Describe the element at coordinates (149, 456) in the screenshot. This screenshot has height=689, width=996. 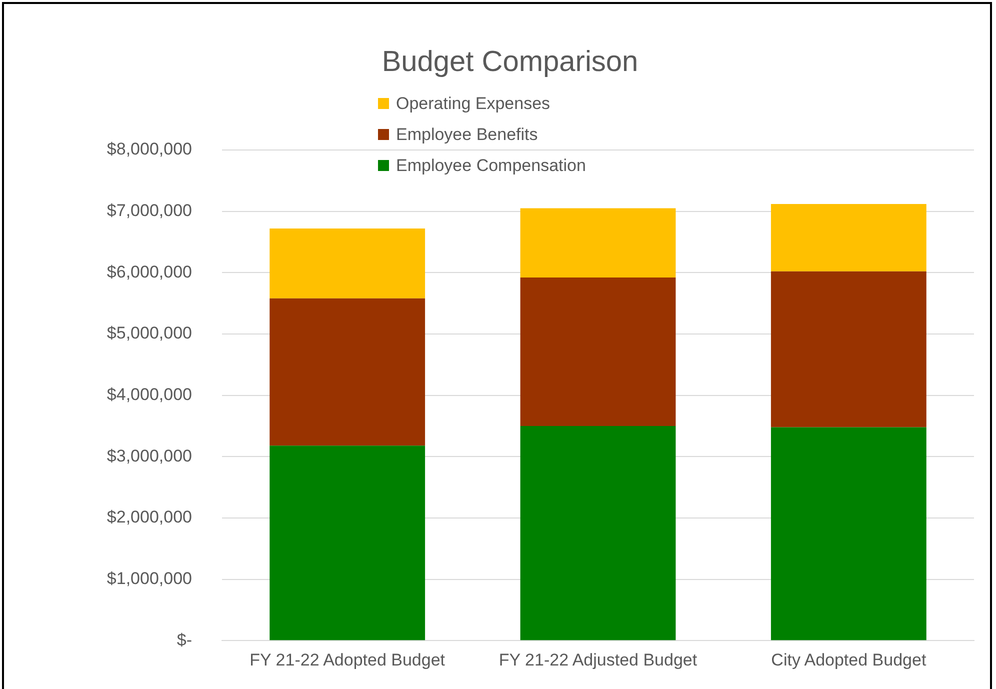
I see `y-tick-label: $3,000,000` at that location.